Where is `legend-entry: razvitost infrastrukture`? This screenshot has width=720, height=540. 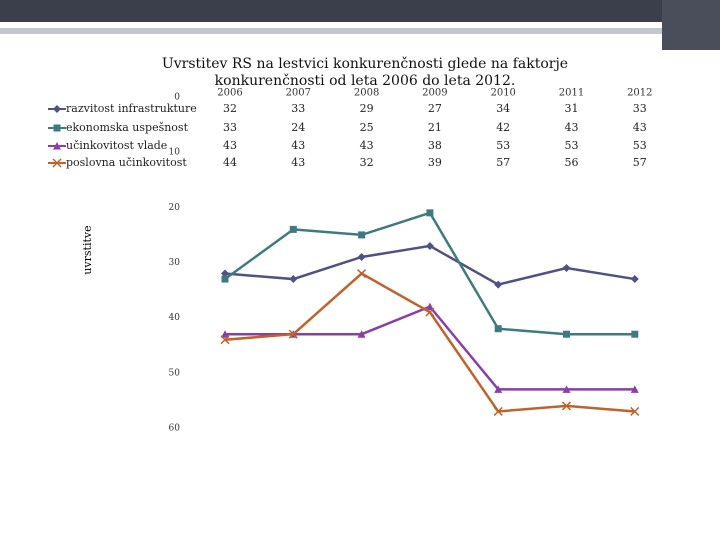 legend-entry: razvitost infrastrukture is located at coordinates (131, 108).